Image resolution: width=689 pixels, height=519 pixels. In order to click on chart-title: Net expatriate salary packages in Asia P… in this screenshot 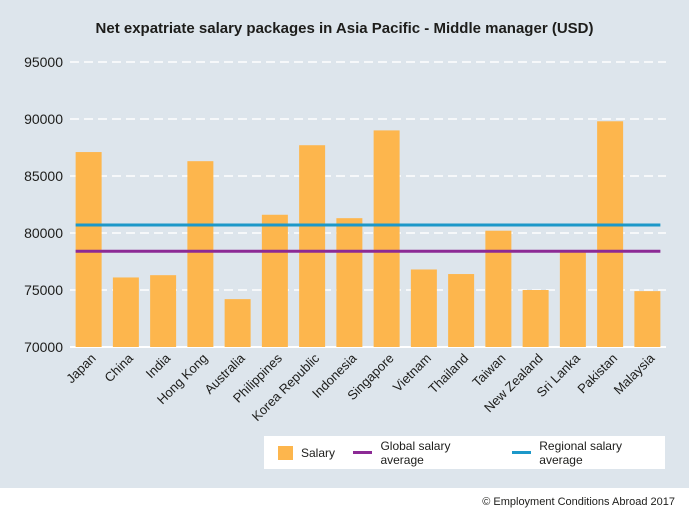, I will do `click(344, 28)`.